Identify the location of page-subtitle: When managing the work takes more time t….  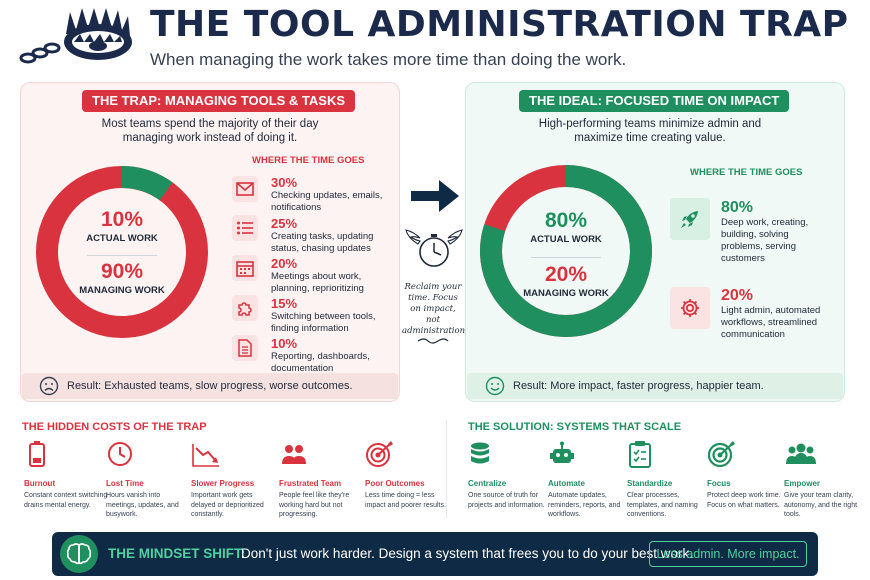
(388, 59).